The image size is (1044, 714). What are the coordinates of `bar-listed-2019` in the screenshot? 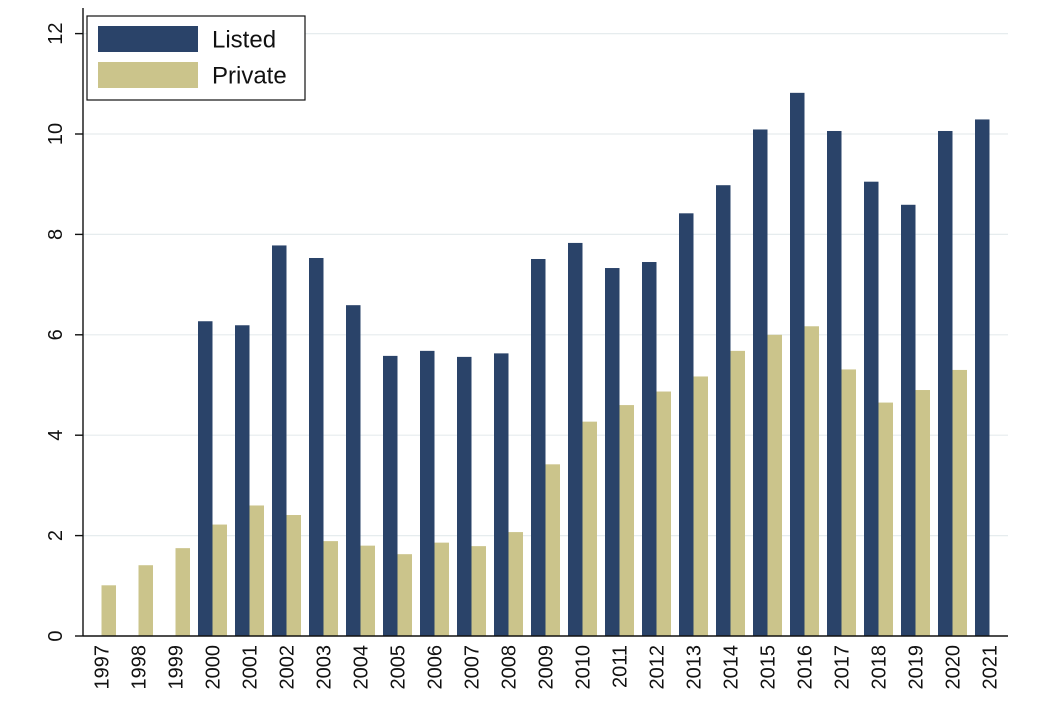 It's located at (908, 420).